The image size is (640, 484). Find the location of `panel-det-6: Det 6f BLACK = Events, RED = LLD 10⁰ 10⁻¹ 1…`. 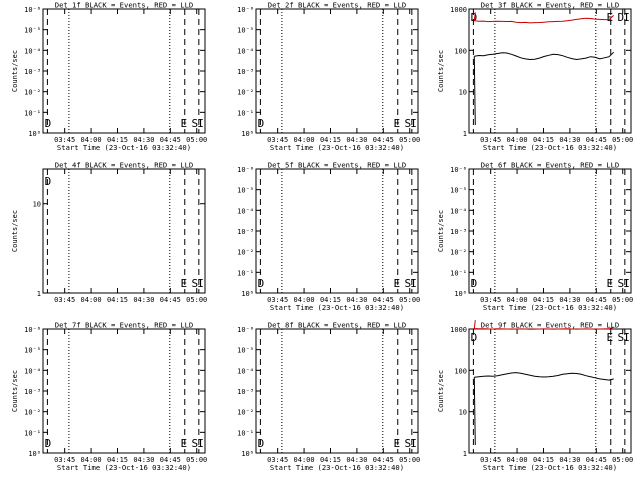

panel-det-6: Det 6f BLACK = Events, RED = LLD 10⁰ 10⁻¹ 1… is located at coordinates (535, 237).